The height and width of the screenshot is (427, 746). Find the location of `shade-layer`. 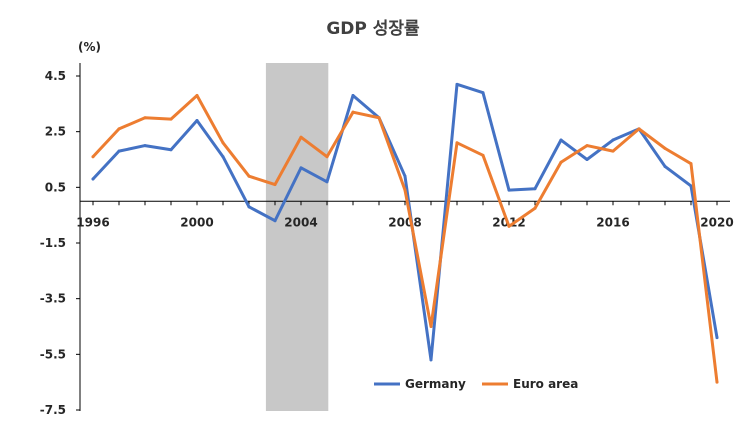

shade-layer is located at coordinates (297, 237).